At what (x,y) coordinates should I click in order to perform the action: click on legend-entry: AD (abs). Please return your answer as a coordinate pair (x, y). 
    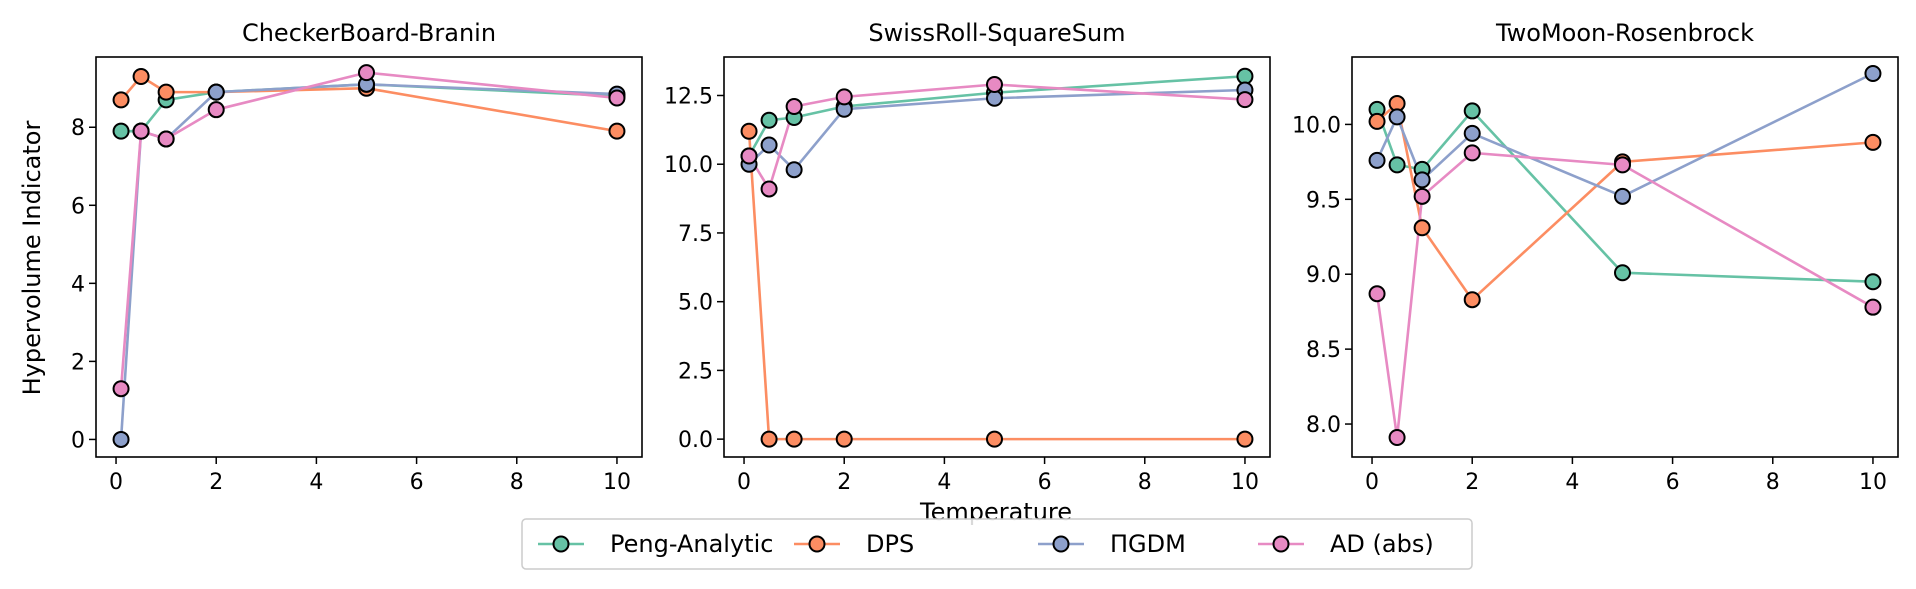
    Looking at the image, I should click on (1346, 544).